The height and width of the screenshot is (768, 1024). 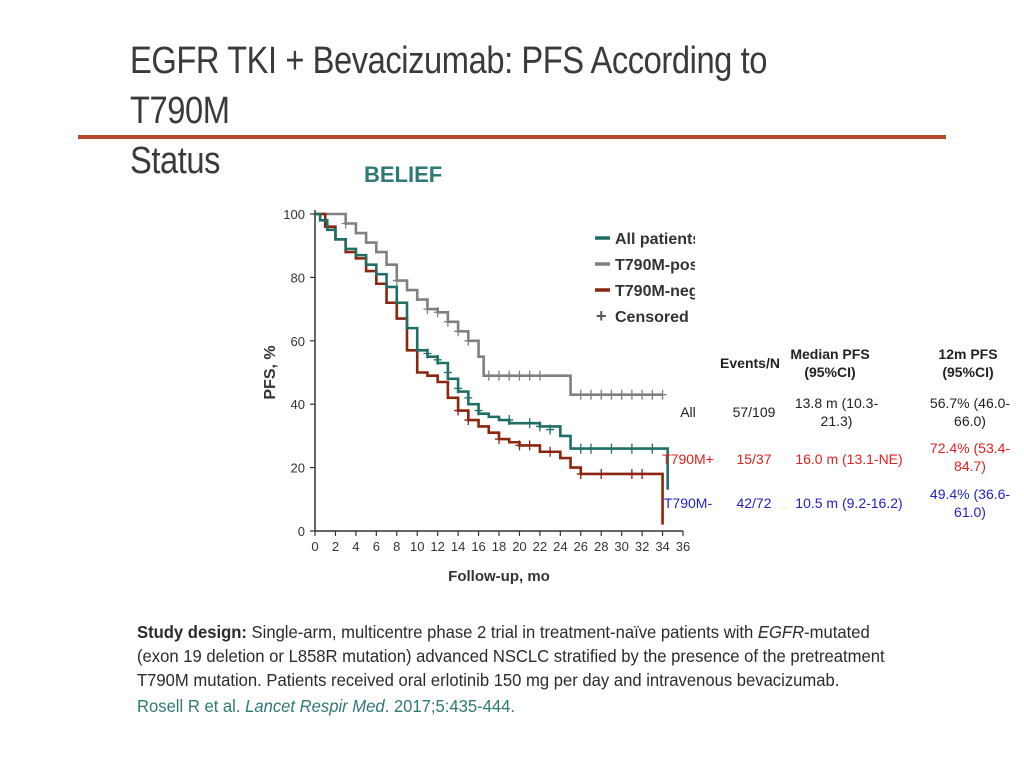 I want to click on row-neg-12m: 49.4% (36.6-61.0), so click(x=970, y=503).